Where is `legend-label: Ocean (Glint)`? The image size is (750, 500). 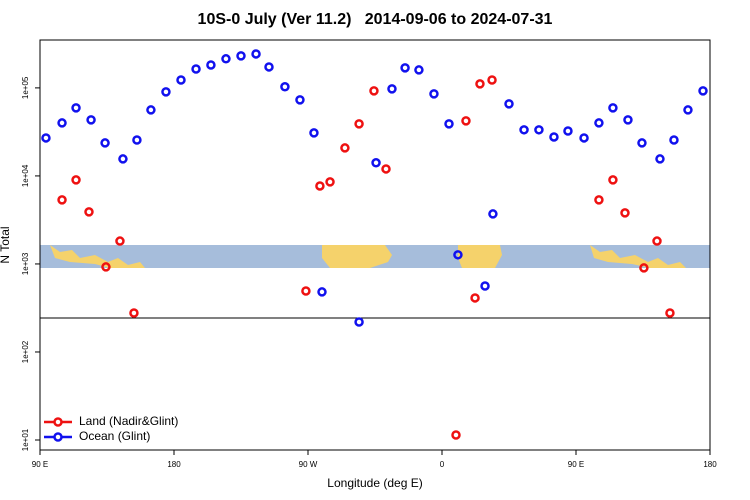
legend-label: Ocean (Glint) is located at coordinates (114, 436).